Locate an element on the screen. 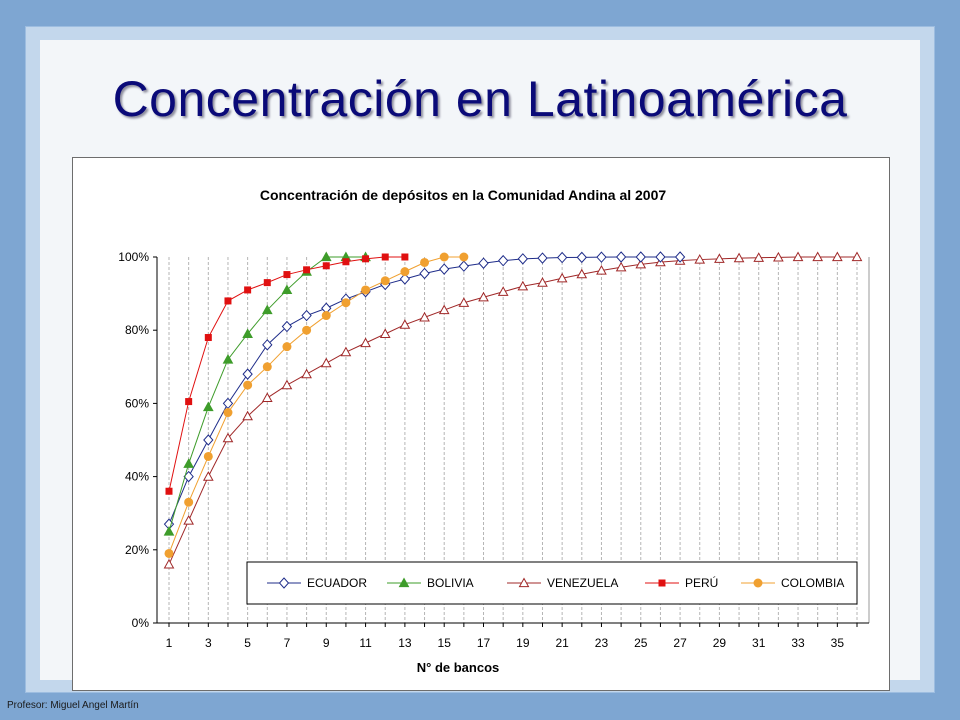 This screenshot has width=960, height=720. legend-entry-venezuela: VENEZUELA is located at coordinates (562, 583).